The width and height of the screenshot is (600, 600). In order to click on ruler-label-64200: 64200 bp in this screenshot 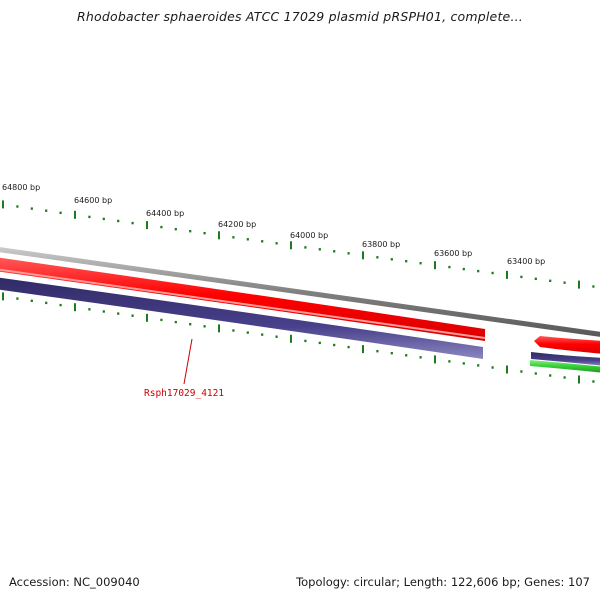, I will do `click(237, 224)`.